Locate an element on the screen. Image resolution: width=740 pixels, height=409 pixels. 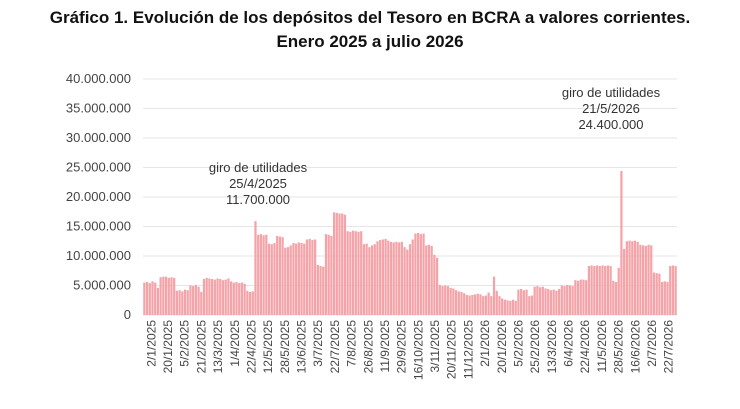
y-tick-label: 20.000.000 is located at coordinates (98, 196).